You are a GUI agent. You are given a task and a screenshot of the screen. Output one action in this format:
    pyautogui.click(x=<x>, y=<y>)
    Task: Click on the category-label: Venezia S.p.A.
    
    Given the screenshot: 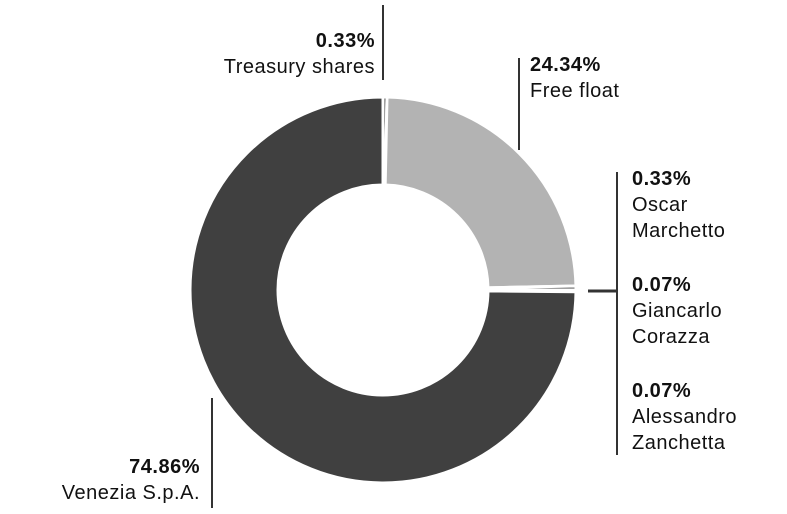 What is the action you would take?
    pyautogui.click(x=130, y=493)
    